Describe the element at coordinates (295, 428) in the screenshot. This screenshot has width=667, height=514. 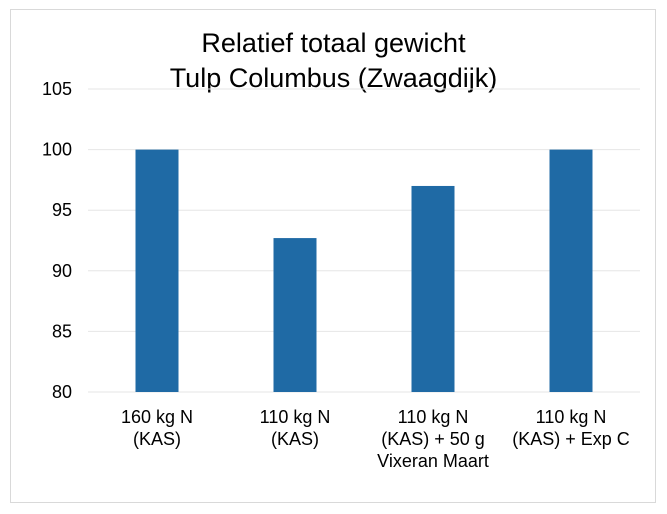
I see `x-category-label-2: 110 kg N (KAS)` at that location.